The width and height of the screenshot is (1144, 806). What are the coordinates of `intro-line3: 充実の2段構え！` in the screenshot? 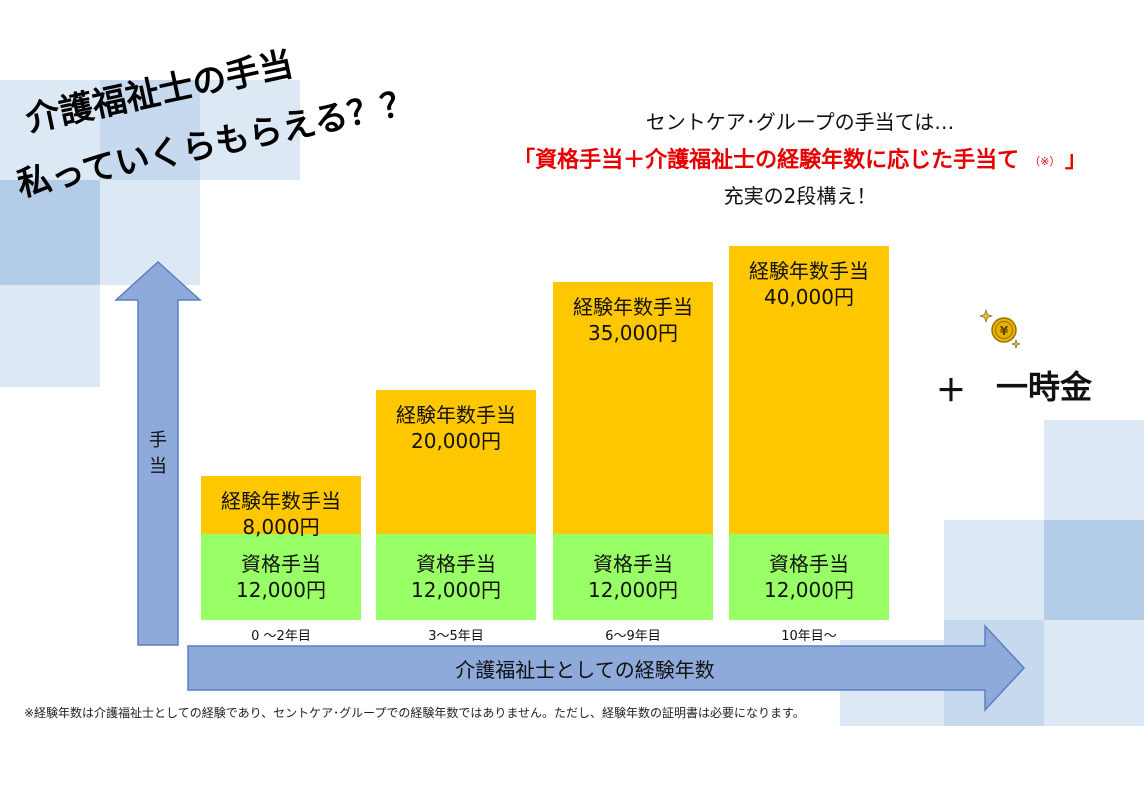 It's located at (800, 196).